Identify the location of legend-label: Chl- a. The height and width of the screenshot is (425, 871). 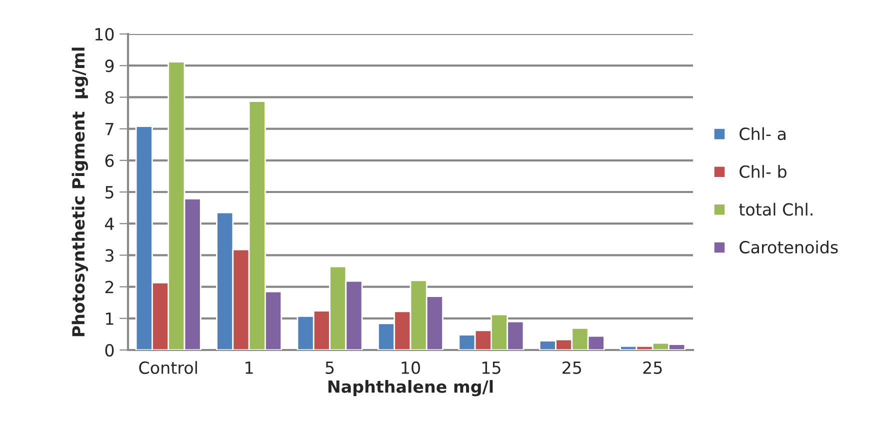
(763, 133).